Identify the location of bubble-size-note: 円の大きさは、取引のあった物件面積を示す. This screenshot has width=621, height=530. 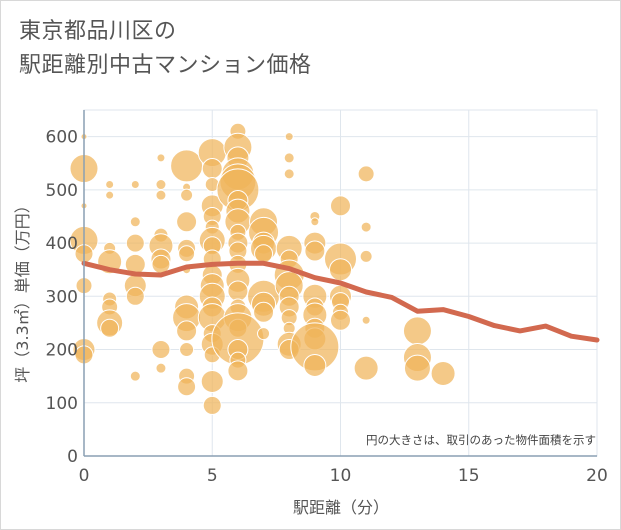
(481, 440).